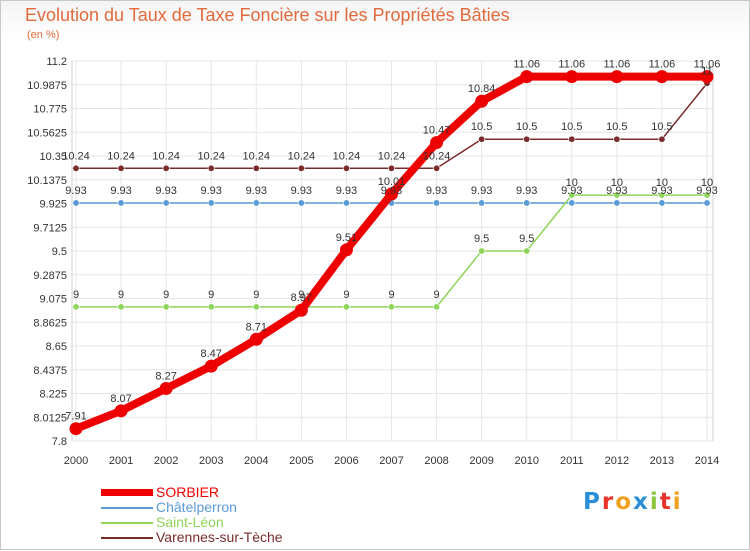 The width and height of the screenshot is (750, 551). Describe the element at coordinates (50, 276) in the screenshot. I see `y-tick-label: 9.2875` at that location.